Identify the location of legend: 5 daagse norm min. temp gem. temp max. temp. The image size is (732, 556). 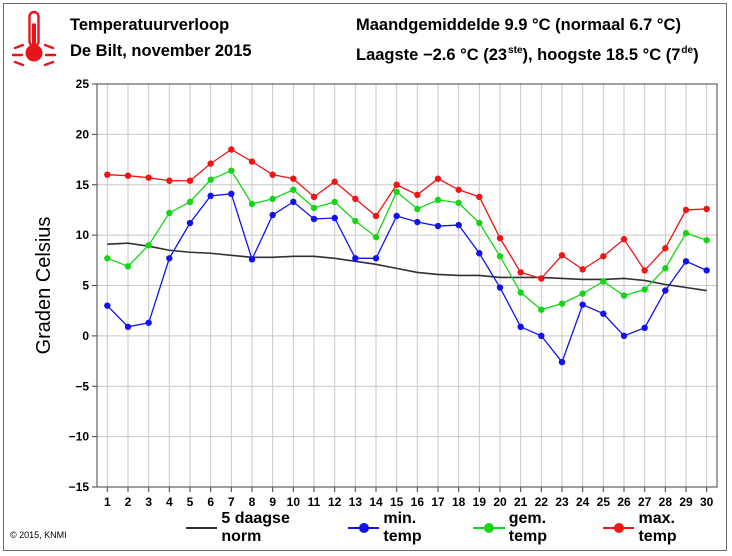
(459, 527).